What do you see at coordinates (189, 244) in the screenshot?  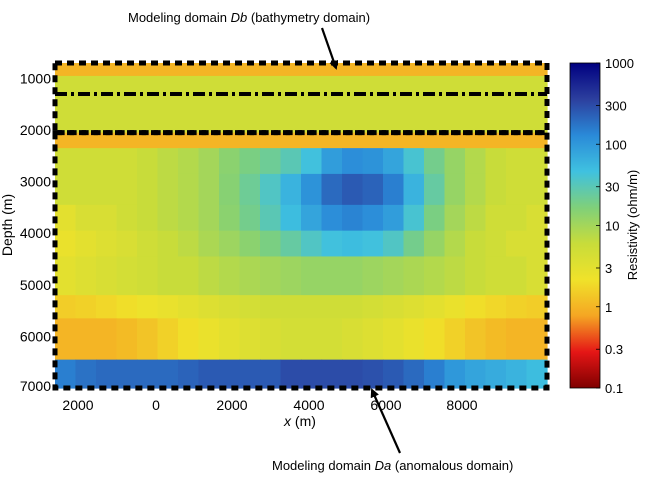 I see `heatmap-cell-r6-c6` at bounding box center [189, 244].